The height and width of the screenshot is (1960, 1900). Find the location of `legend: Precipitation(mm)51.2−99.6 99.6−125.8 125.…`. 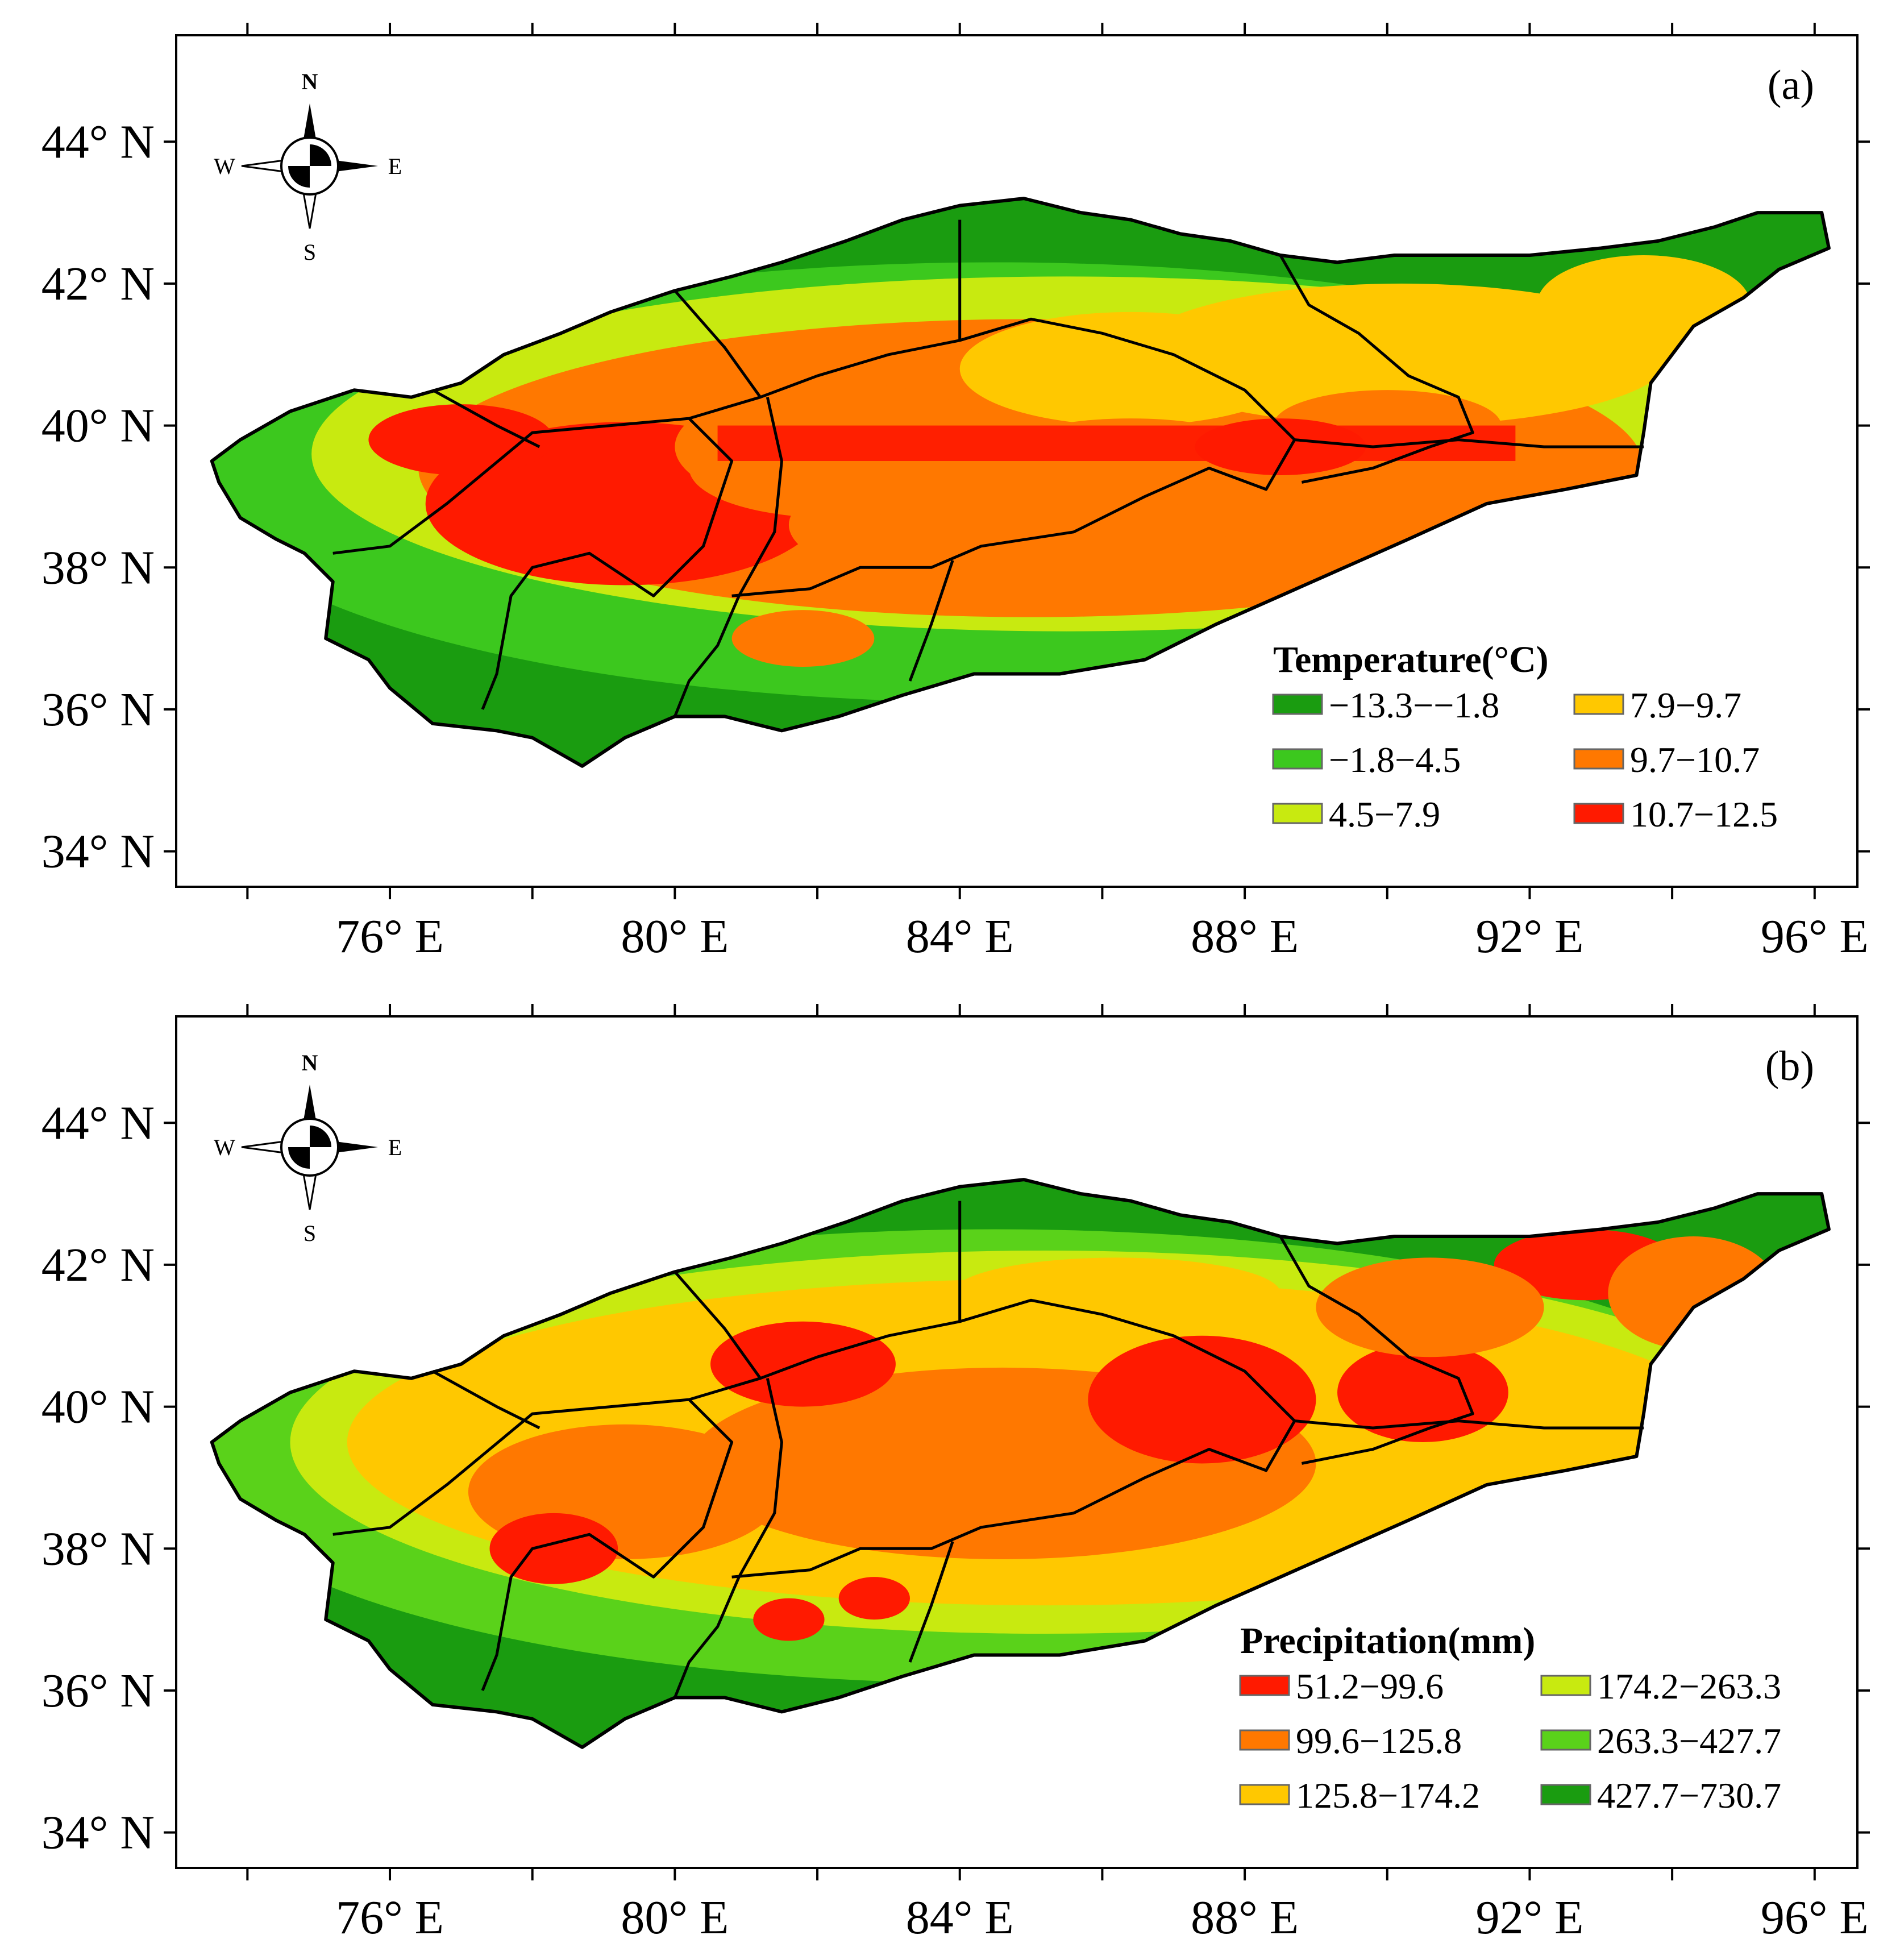

legend: Precipitation(mm)51.2−99.6 99.6−125.8 125.… is located at coordinates (1510, 1718).